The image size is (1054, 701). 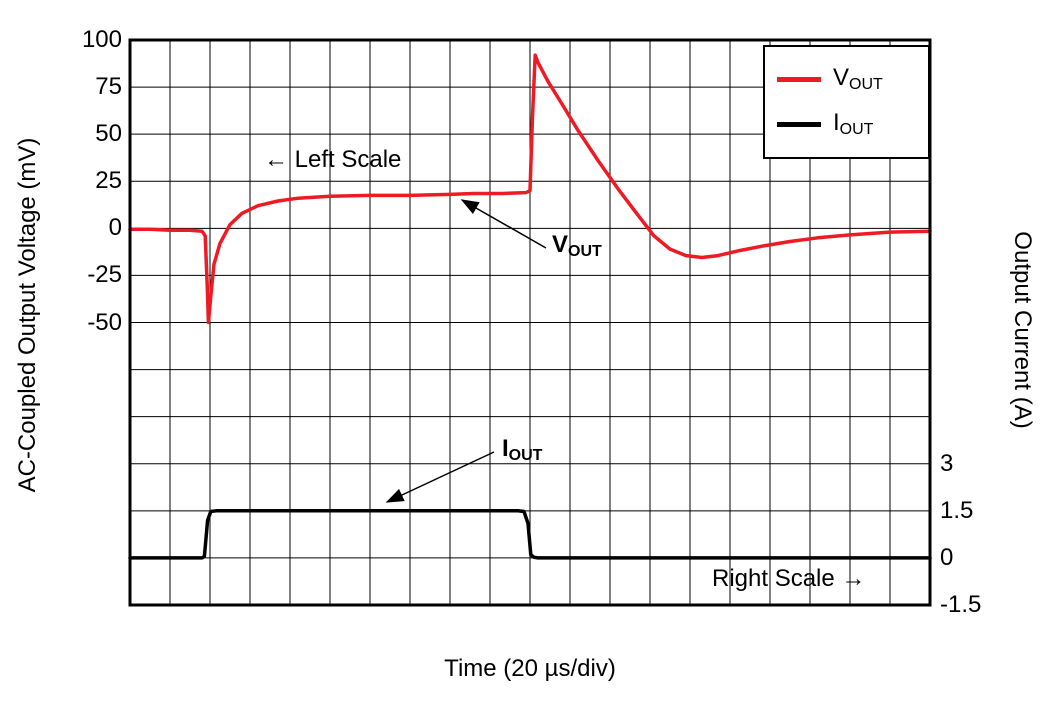 What do you see at coordinates (858, 79) in the screenshot?
I see `legend-label-0: VOUT` at bounding box center [858, 79].